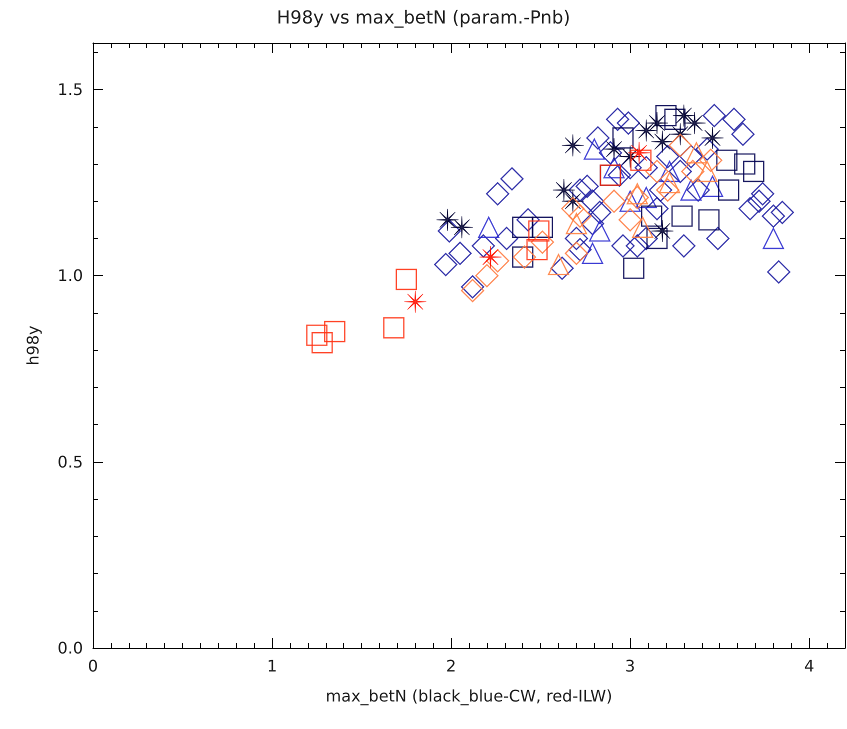  Describe the element at coordinates (93, 666) in the screenshot. I see `x-tick-label: 0` at that location.